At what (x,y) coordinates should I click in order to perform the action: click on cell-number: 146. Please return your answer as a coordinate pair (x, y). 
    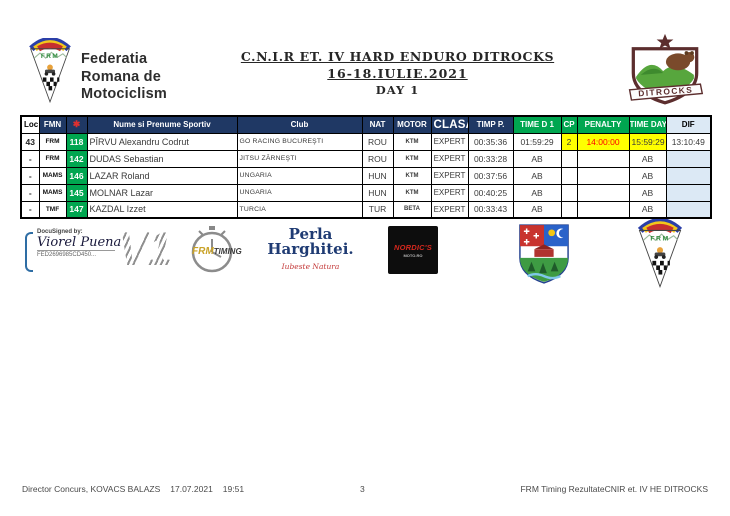
    Looking at the image, I should click on (76, 175).